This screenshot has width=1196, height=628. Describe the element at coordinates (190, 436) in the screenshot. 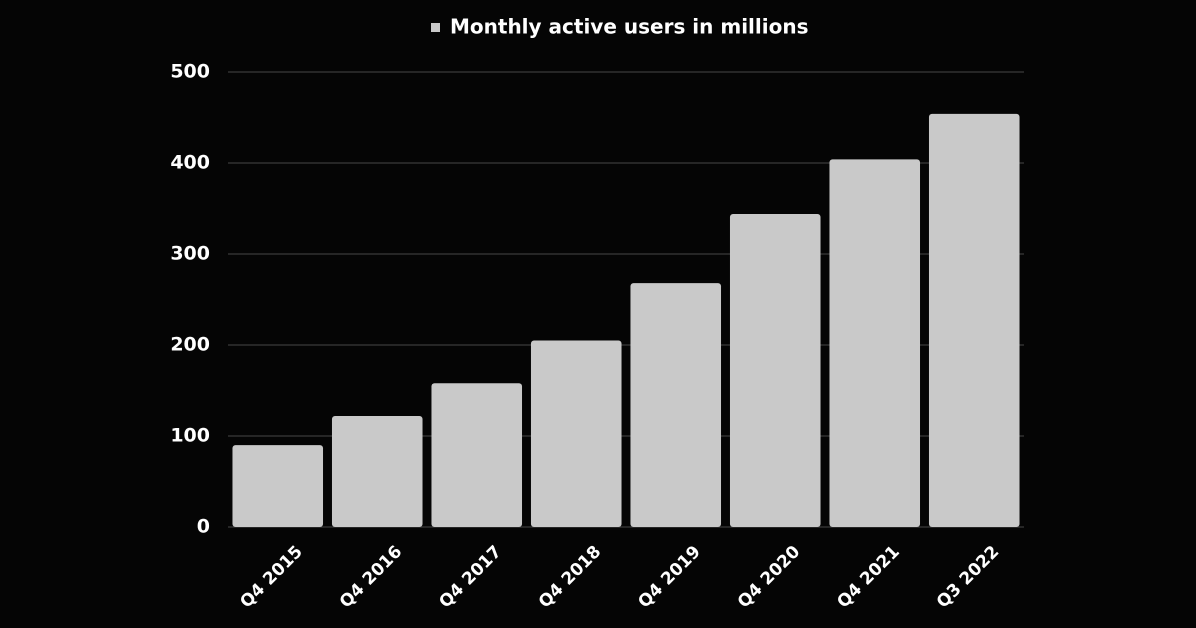

I see `y-tick-label: 100` at that location.